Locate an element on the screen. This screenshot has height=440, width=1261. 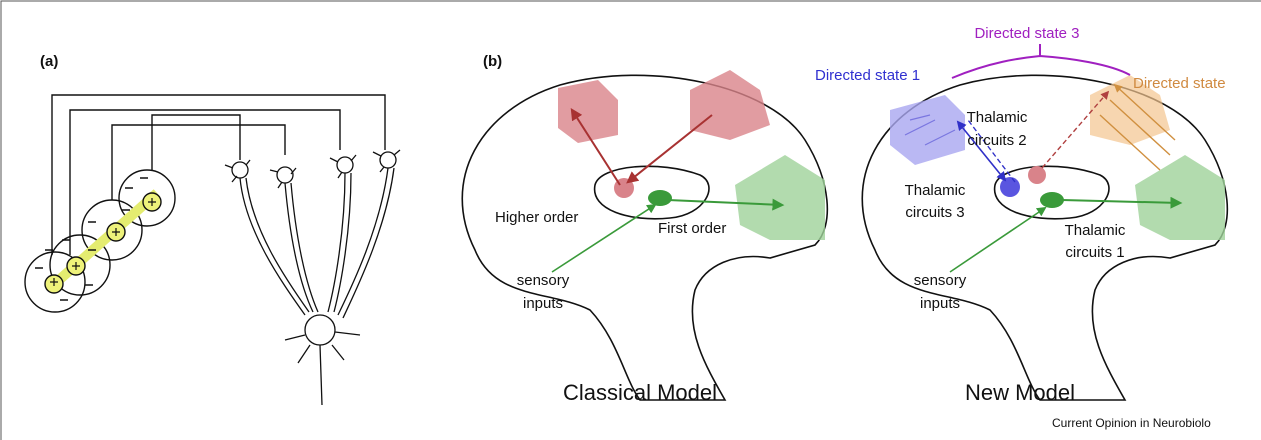
label: First order is located at coordinates (692, 228).